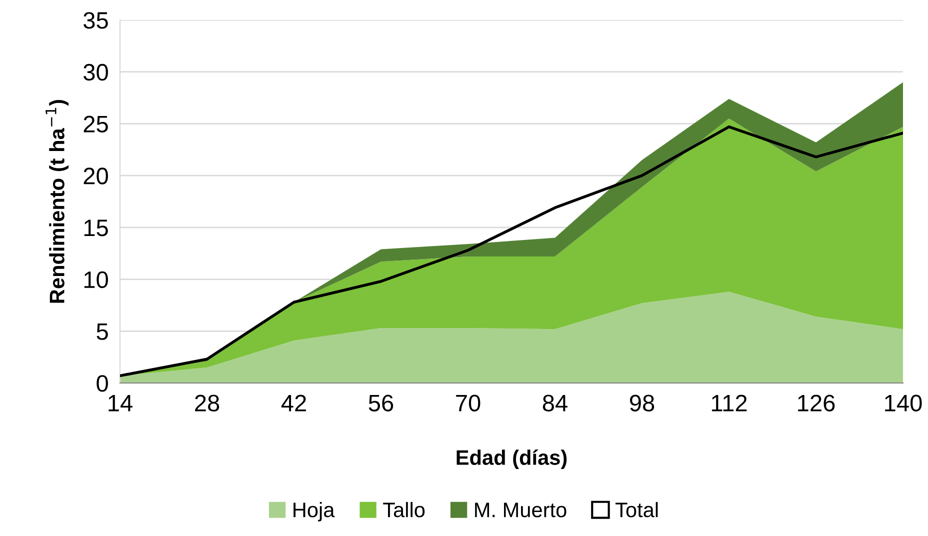 The width and height of the screenshot is (928, 536). Describe the element at coordinates (120, 403) in the screenshot. I see `x-tick-label: 14` at that location.